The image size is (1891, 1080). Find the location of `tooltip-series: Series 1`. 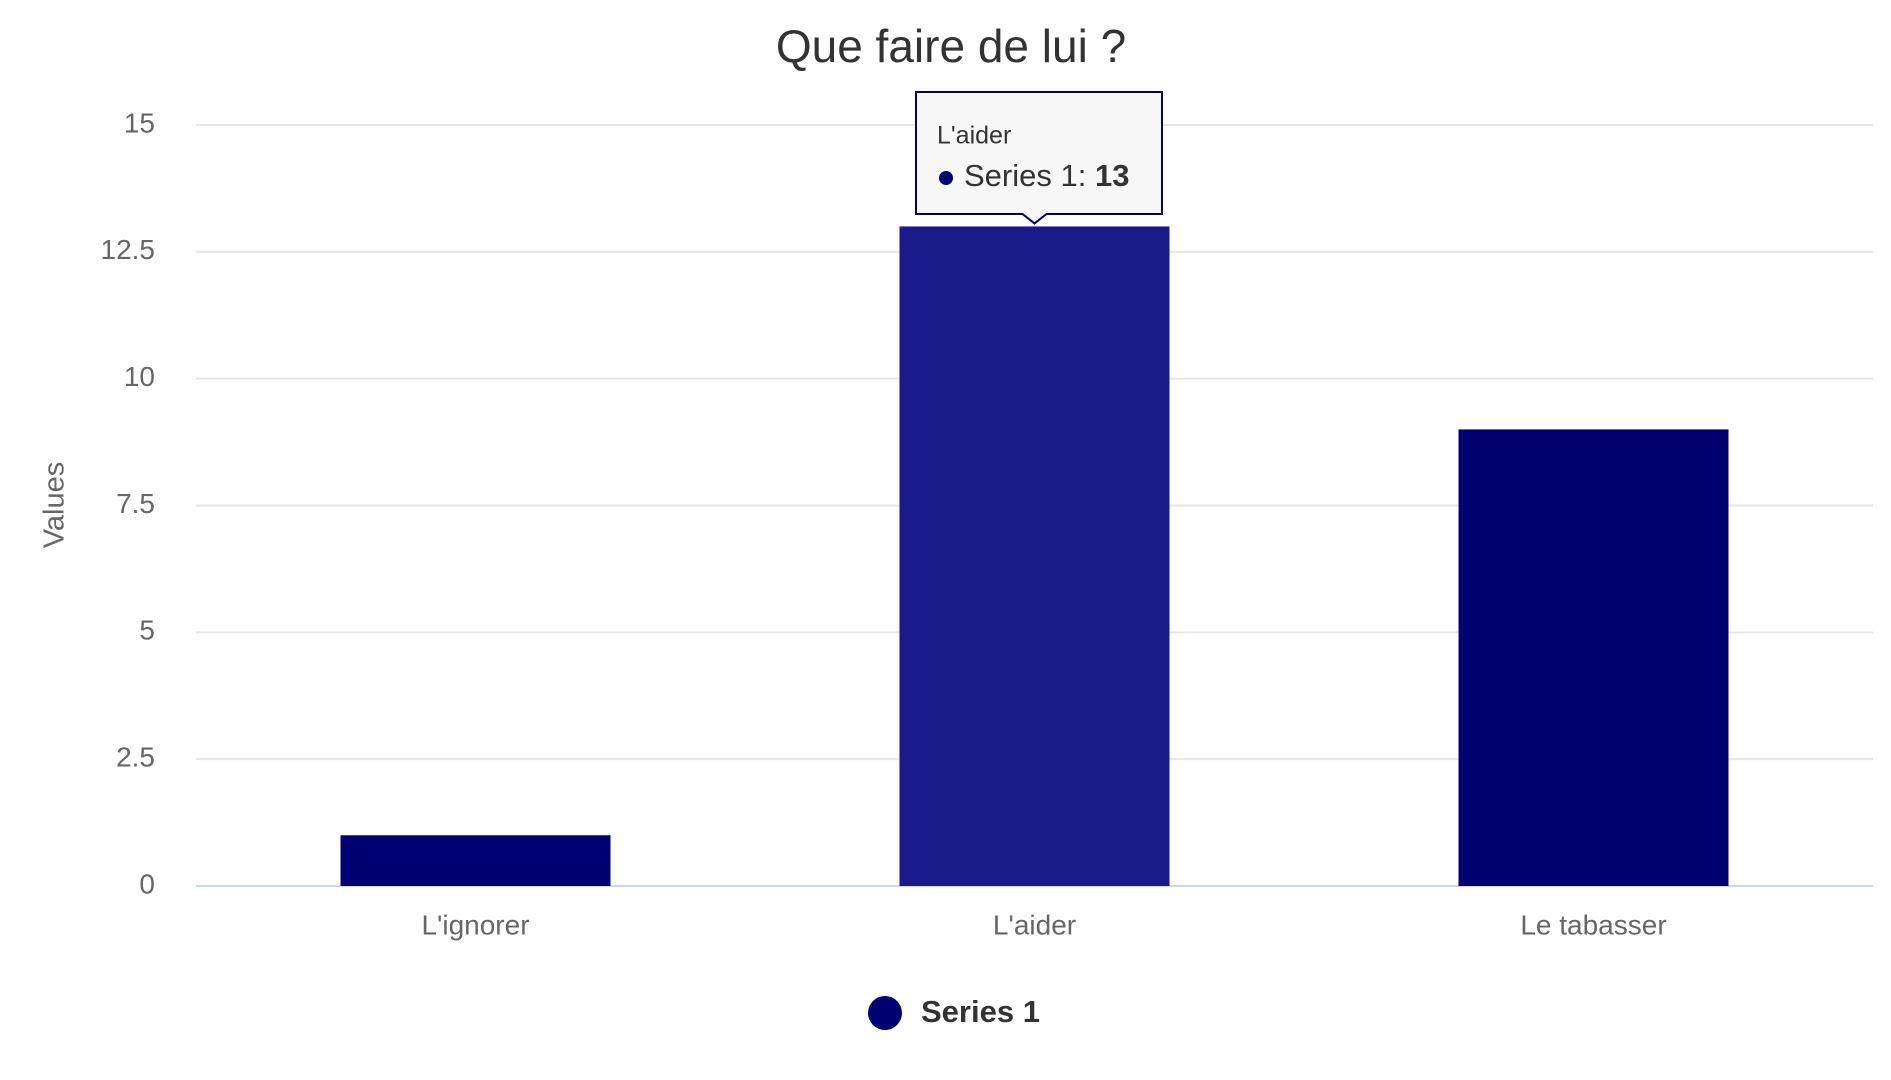

tooltip-series: Series 1 is located at coordinates (1021, 175).